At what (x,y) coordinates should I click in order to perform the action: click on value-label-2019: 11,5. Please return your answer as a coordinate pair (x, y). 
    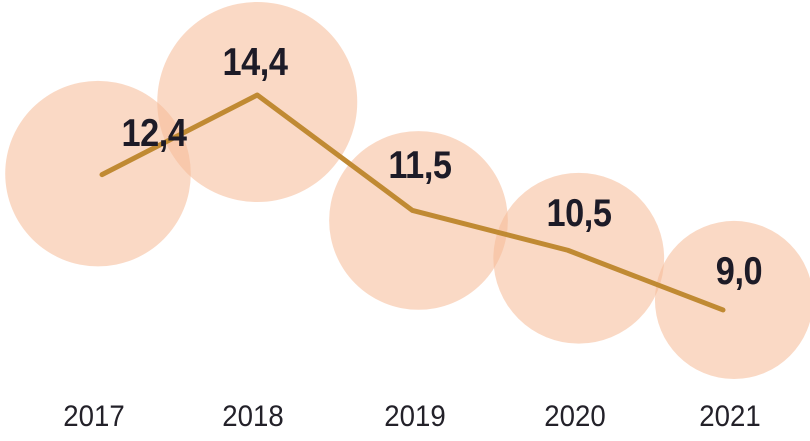
    Looking at the image, I should click on (419, 166).